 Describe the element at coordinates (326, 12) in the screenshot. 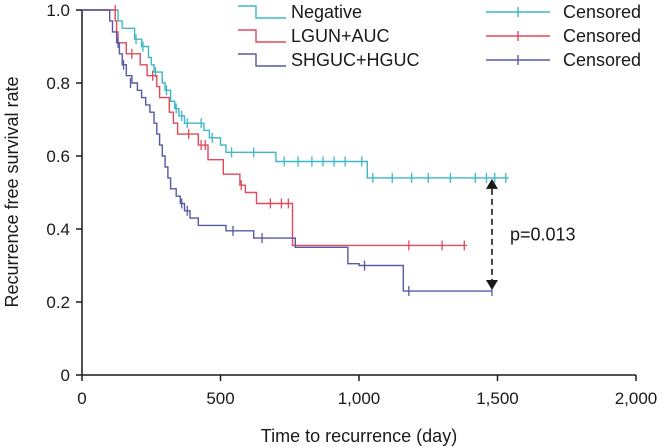

I see `legend-label-negative: Negative` at that location.